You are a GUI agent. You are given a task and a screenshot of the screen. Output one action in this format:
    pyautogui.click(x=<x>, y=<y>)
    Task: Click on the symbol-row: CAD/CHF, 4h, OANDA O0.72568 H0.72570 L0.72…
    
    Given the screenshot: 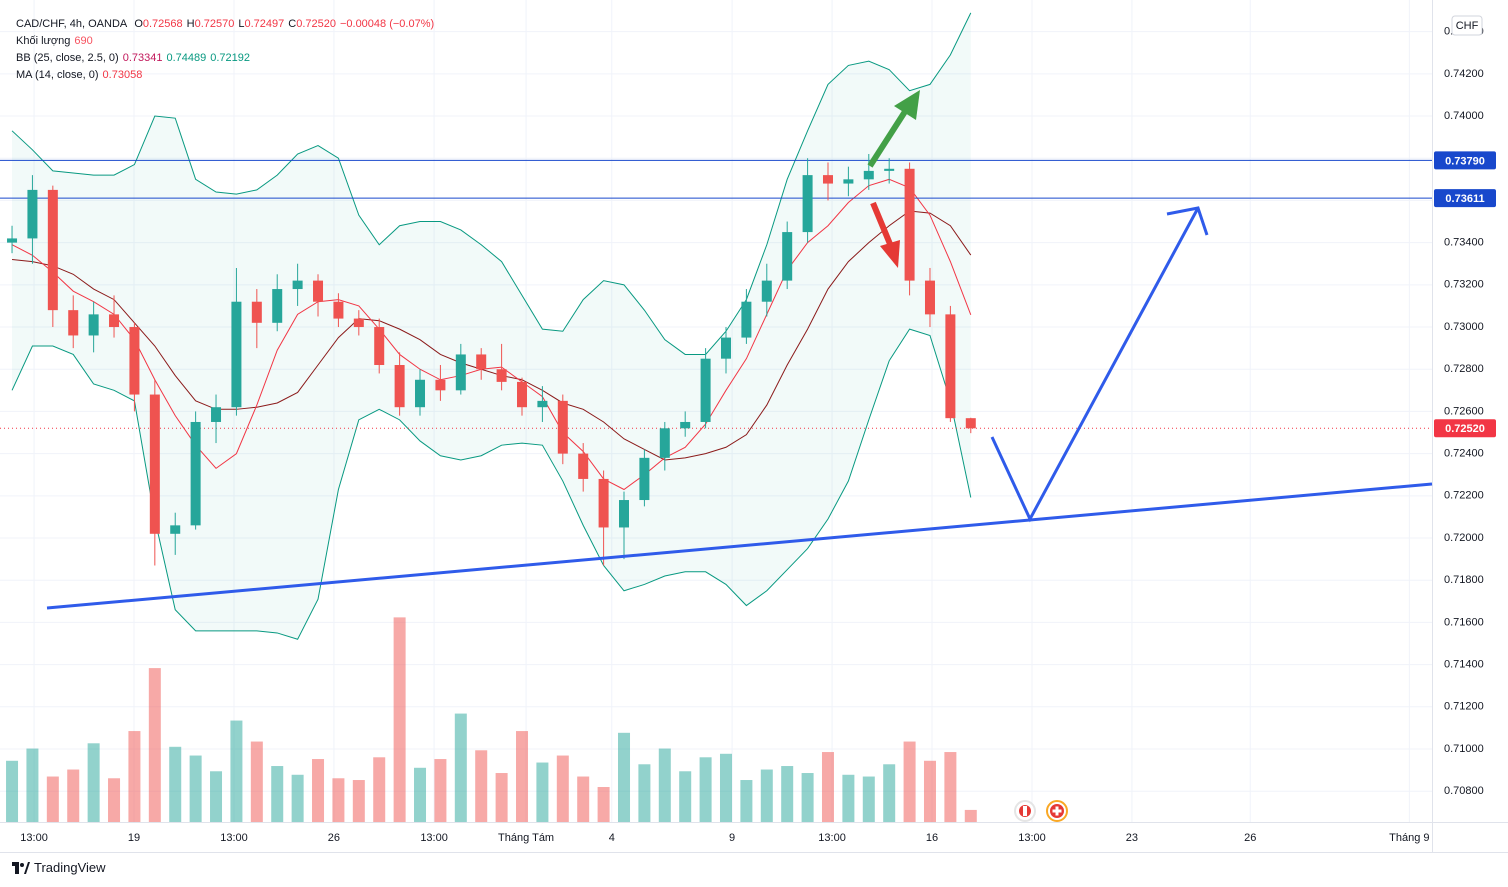 What is the action you would take?
    pyautogui.click(x=227, y=24)
    